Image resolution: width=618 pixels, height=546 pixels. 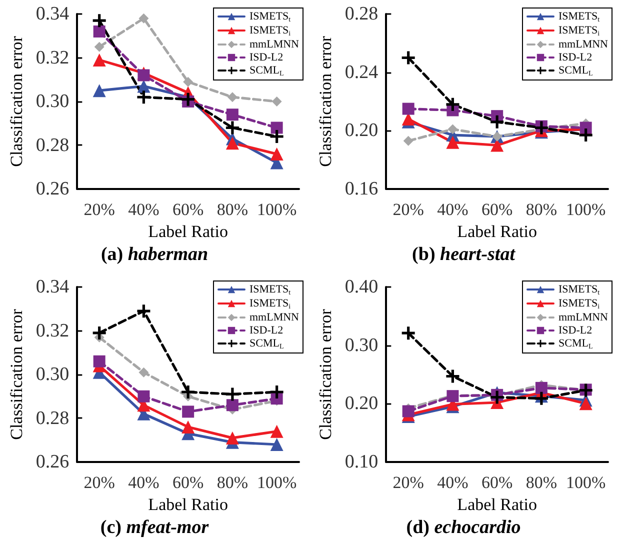 What do you see at coordinates (154, 254) in the screenshot?
I see `text: (a) haberman` at bounding box center [154, 254].